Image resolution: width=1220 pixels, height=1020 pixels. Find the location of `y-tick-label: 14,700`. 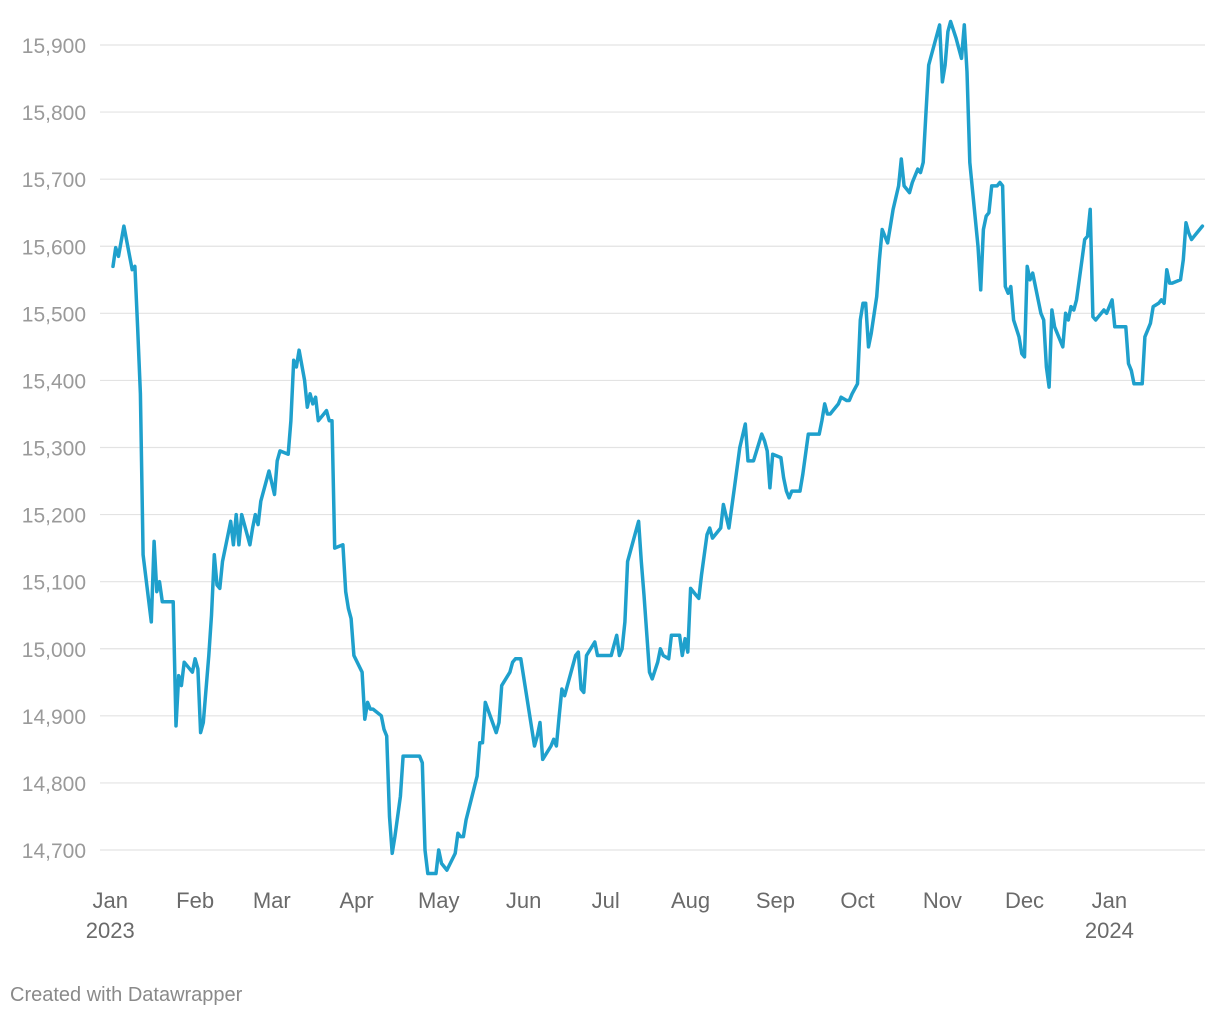

y-tick-label: 14,700 is located at coordinates (54, 851).